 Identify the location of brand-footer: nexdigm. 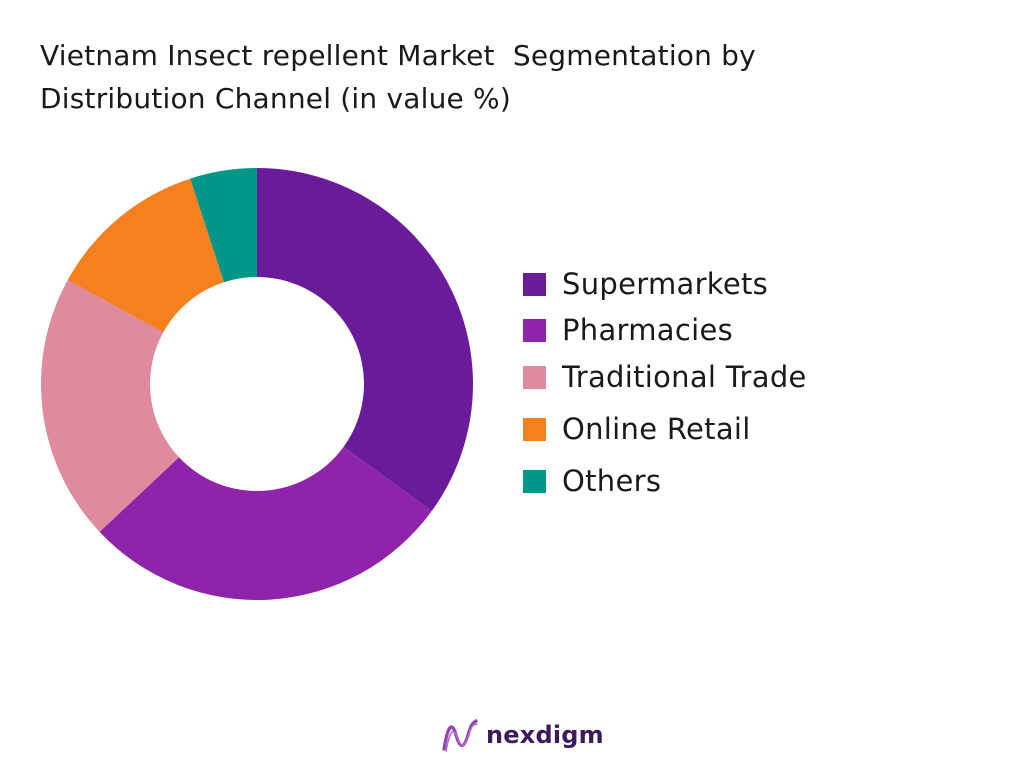
(522, 735).